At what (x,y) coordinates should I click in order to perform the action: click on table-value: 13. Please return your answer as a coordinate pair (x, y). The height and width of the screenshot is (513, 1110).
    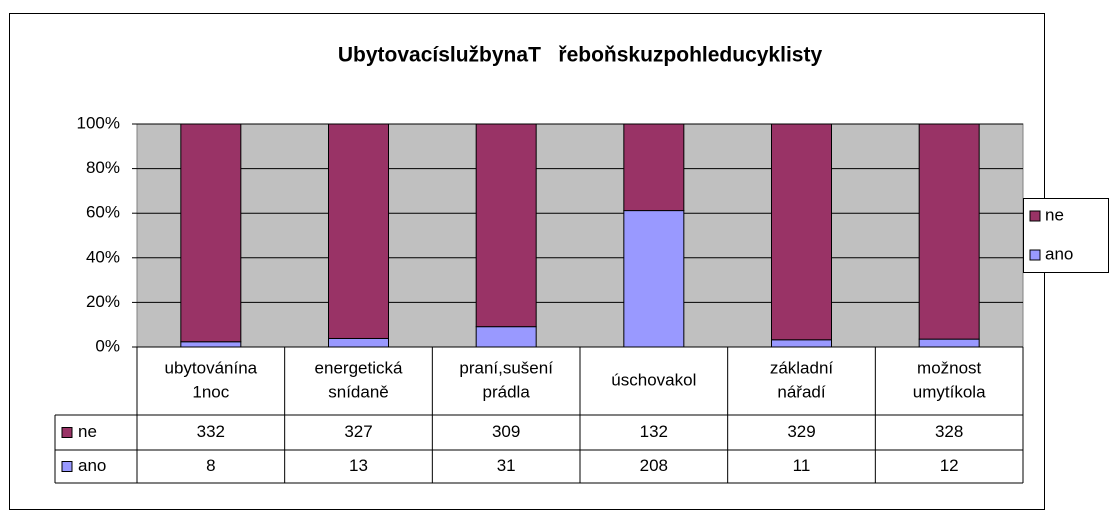
    Looking at the image, I should click on (358, 465).